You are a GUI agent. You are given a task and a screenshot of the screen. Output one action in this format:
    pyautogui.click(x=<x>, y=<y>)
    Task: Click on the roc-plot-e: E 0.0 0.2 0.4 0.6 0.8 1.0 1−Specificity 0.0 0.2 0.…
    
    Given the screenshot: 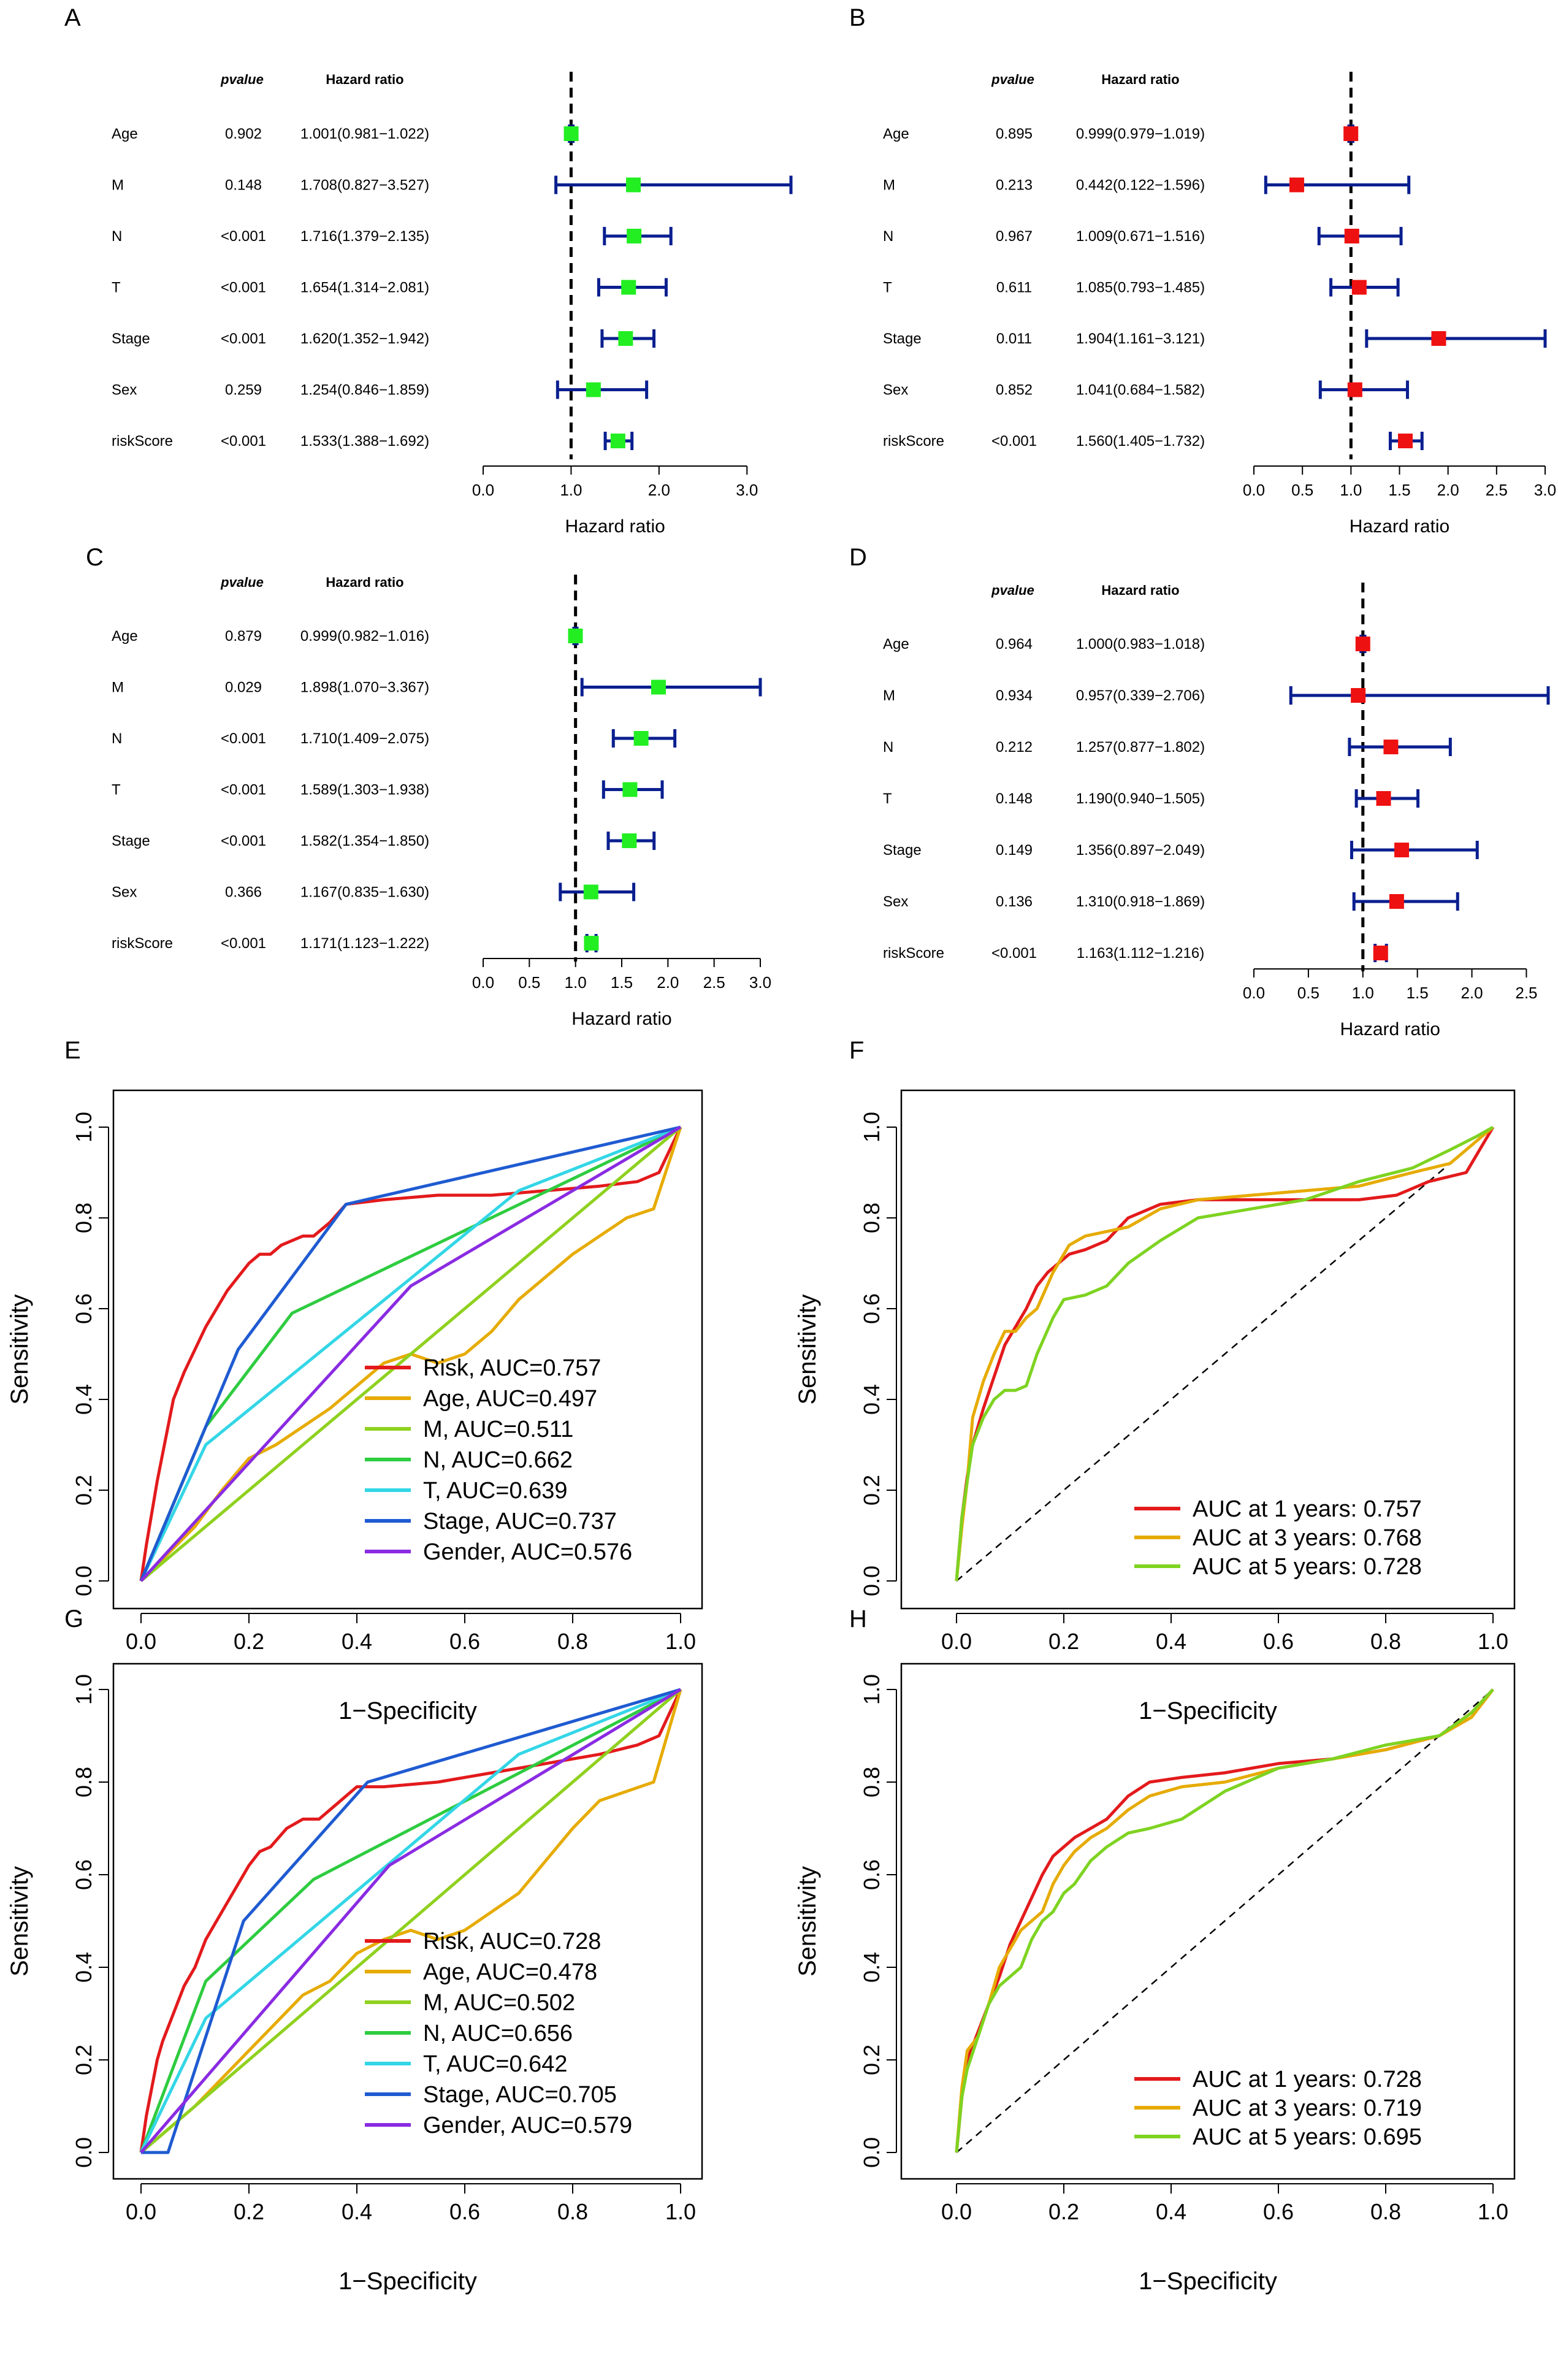 What is the action you would take?
    pyautogui.click(x=355, y=1380)
    